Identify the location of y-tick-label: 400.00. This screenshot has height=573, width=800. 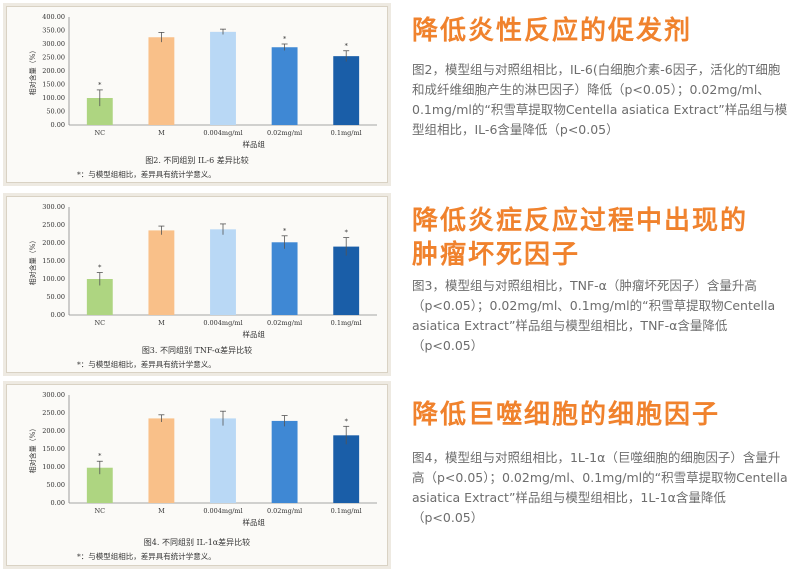
(53, 17).